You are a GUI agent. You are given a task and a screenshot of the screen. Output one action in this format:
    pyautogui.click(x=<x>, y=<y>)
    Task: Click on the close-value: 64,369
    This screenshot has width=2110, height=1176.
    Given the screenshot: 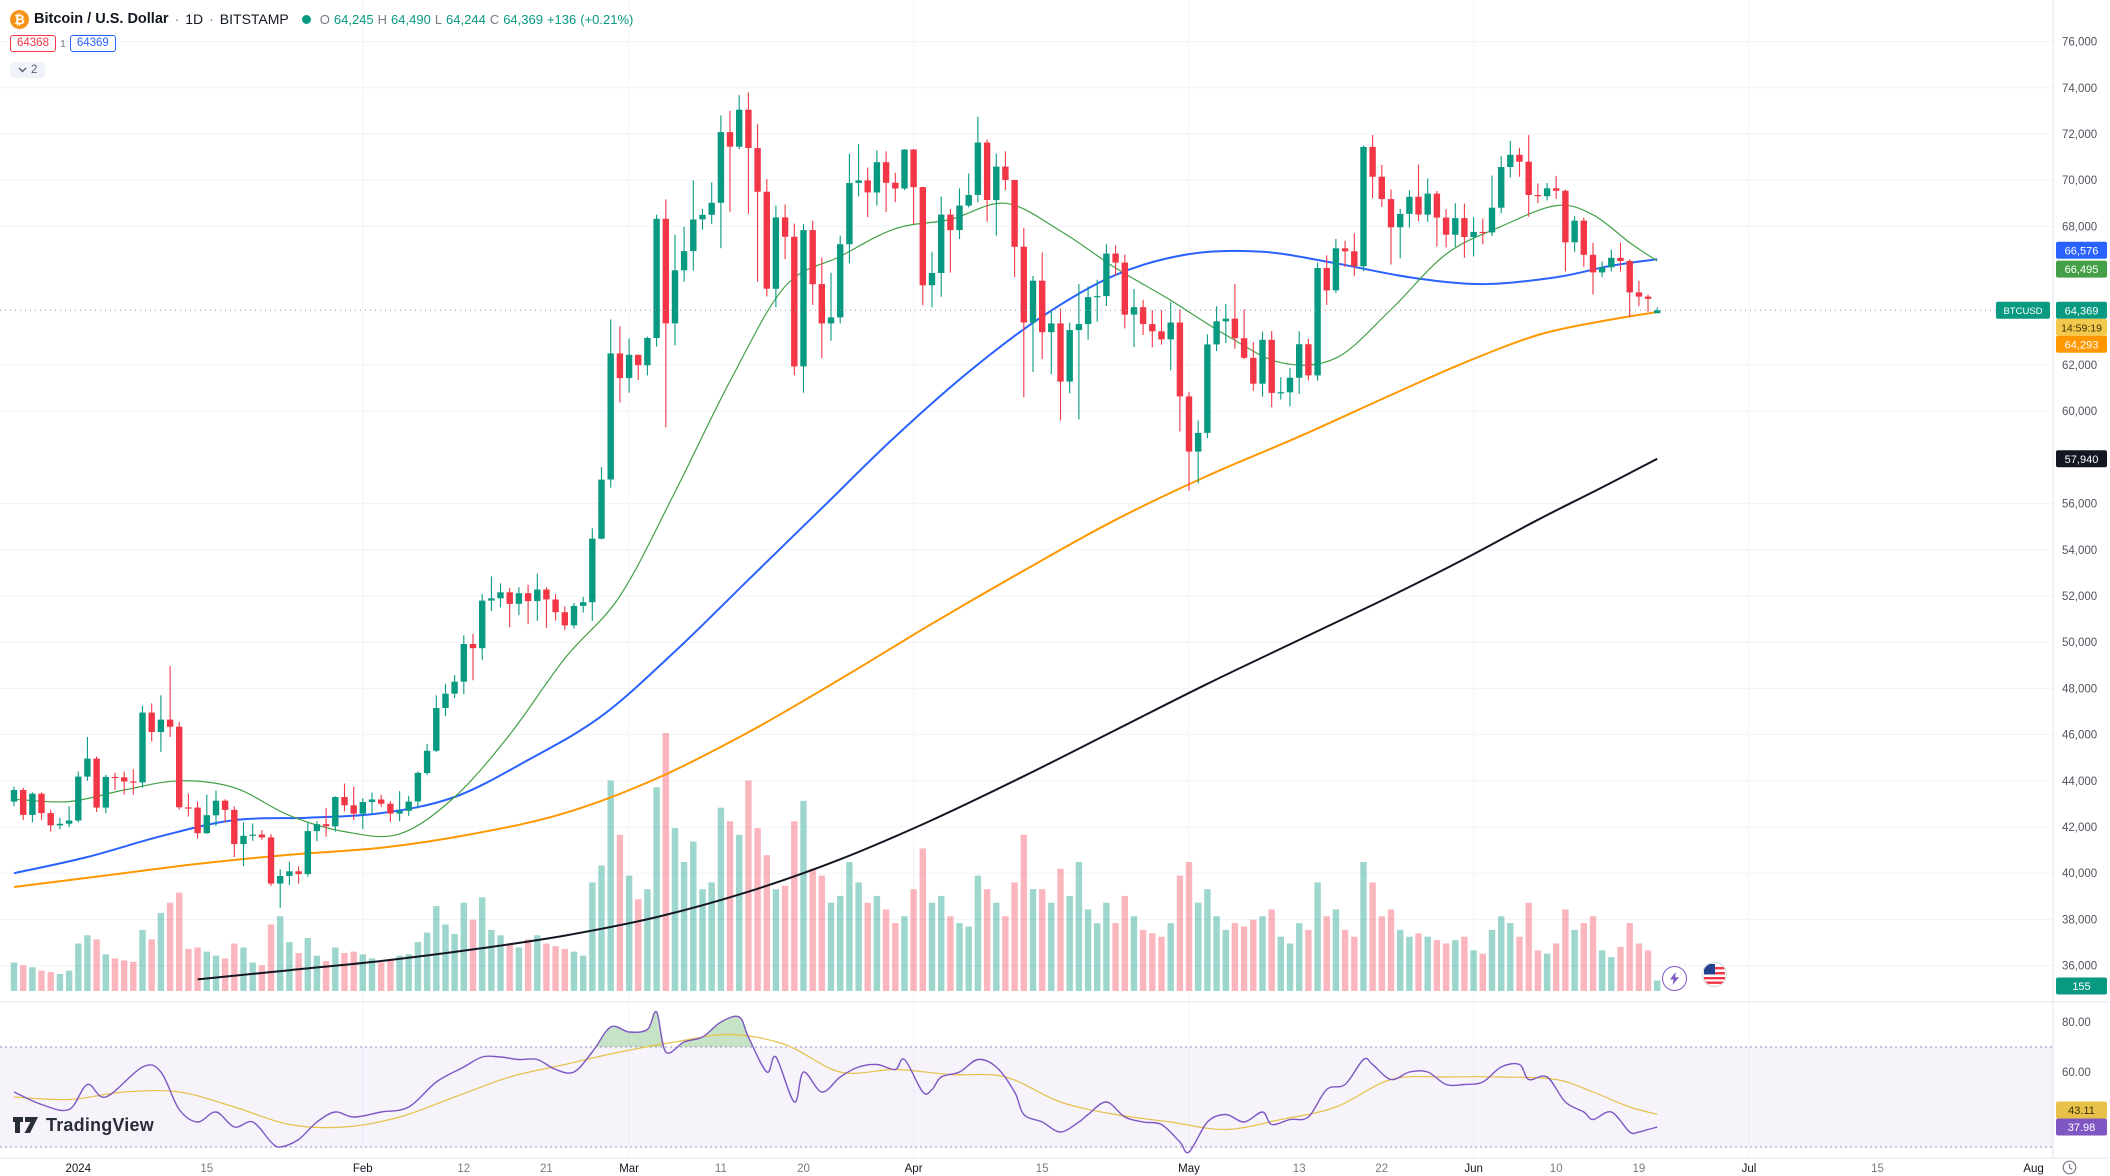 What is the action you would take?
    pyautogui.click(x=523, y=19)
    